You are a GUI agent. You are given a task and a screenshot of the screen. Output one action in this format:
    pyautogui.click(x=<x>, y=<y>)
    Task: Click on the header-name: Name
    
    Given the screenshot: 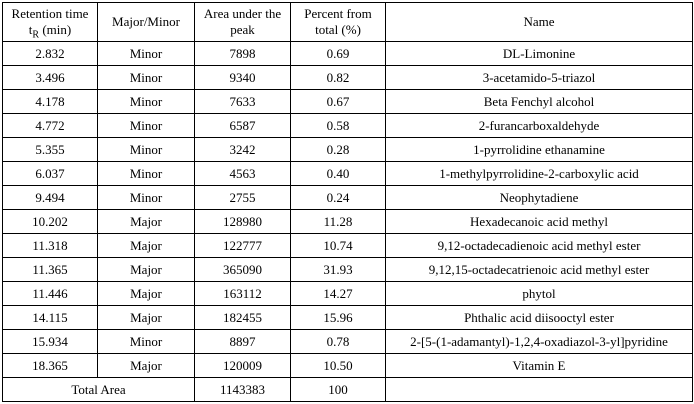 What is the action you would take?
    pyautogui.click(x=539, y=22)
    